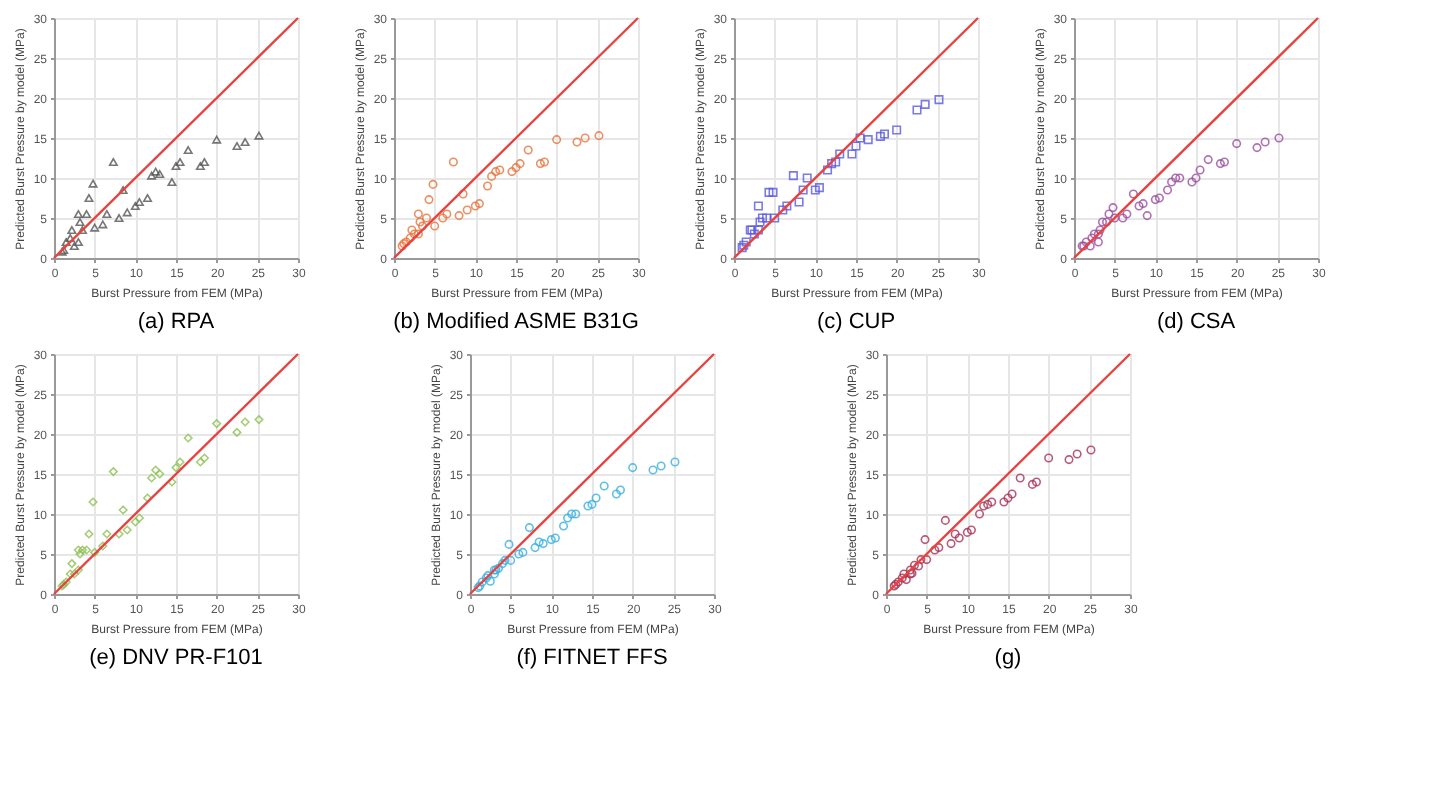 This screenshot has height=788, width=1438. What do you see at coordinates (1008, 658) in the screenshot?
I see `text: (g)` at bounding box center [1008, 658].